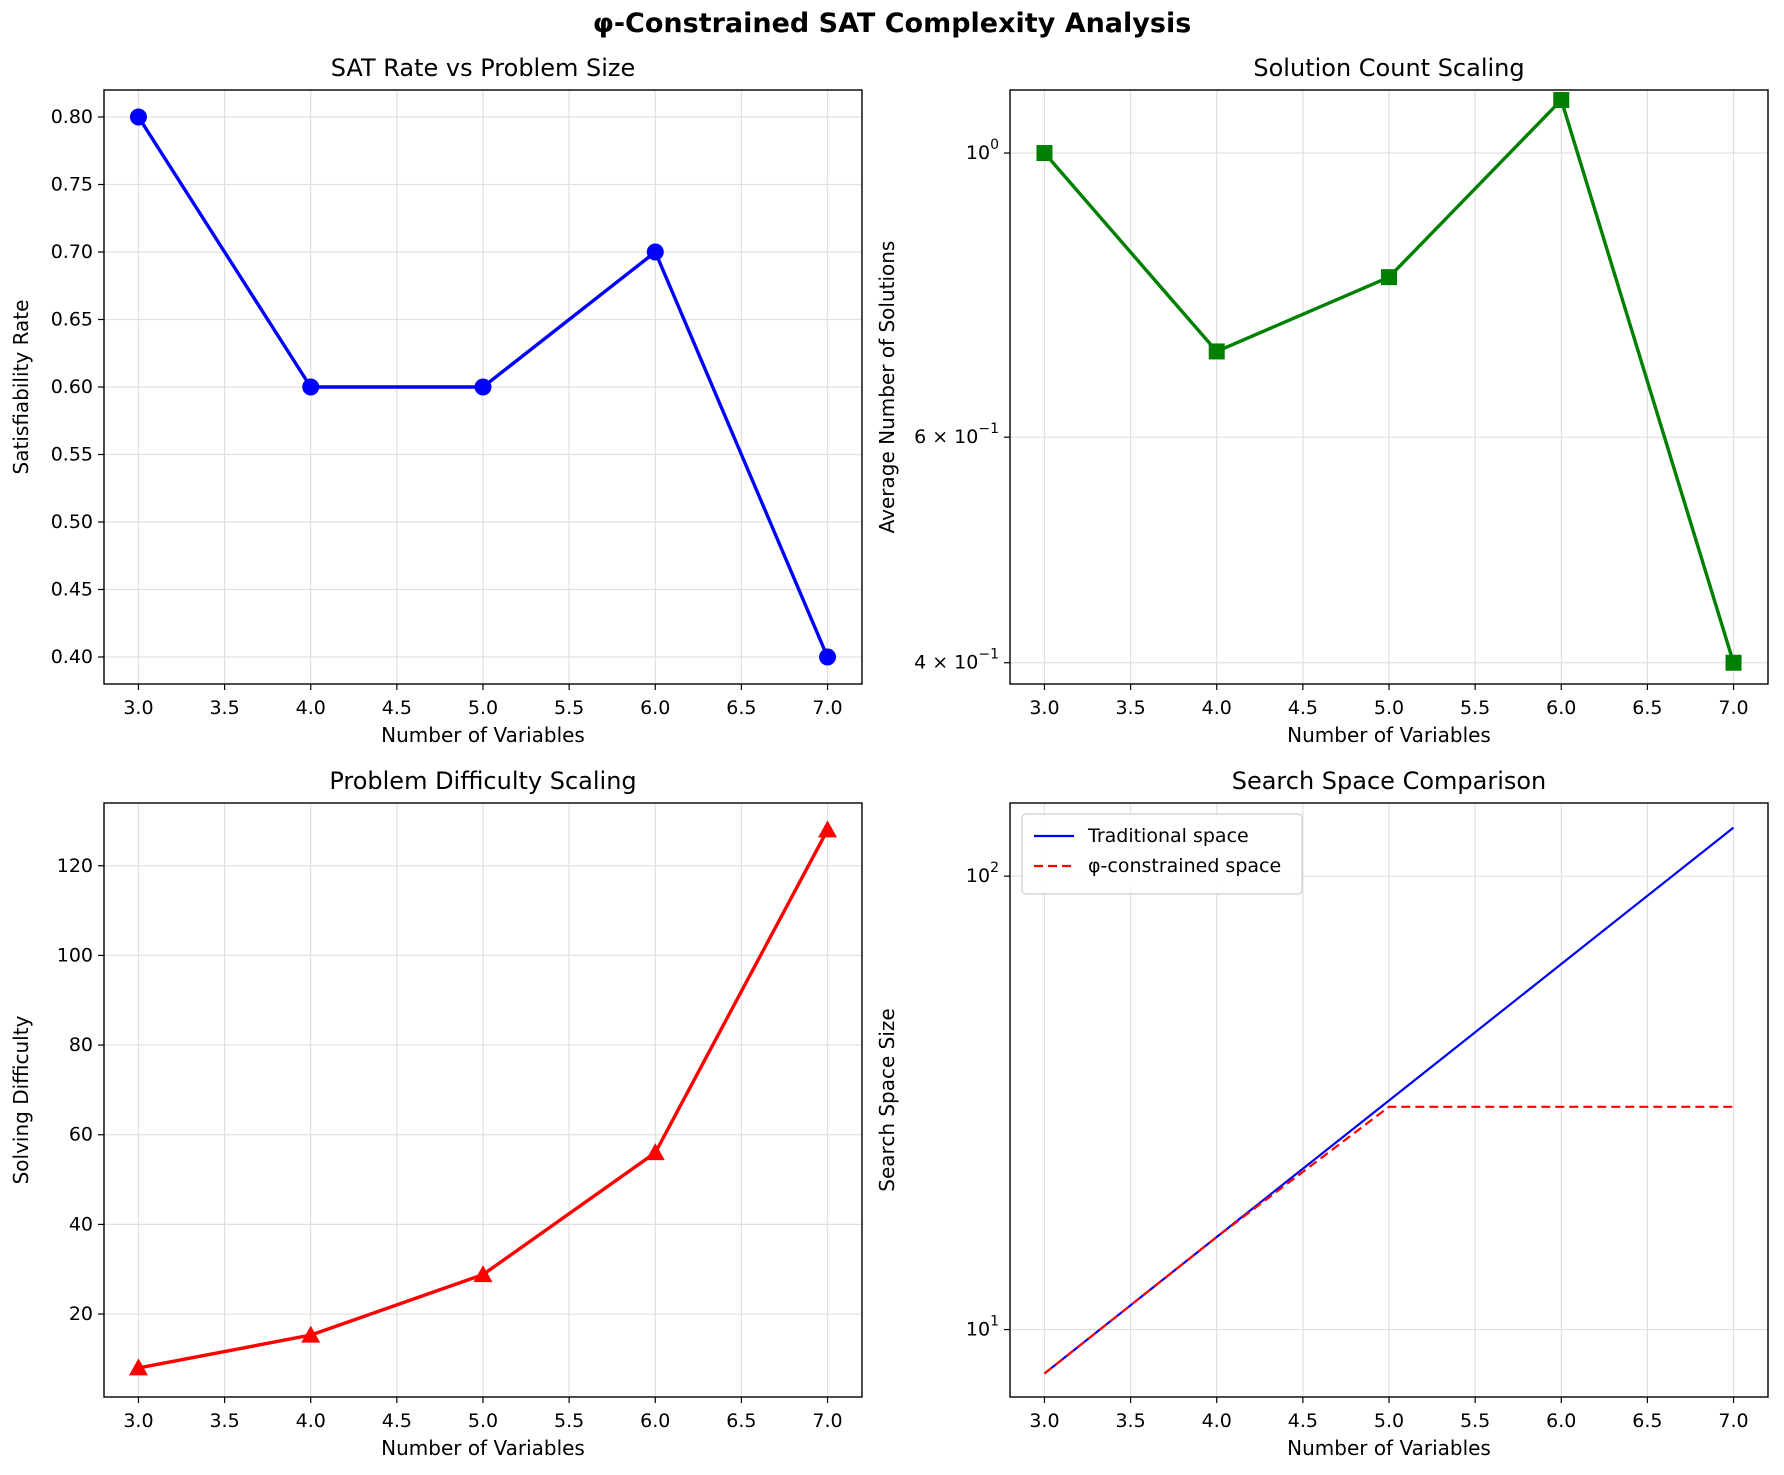  Describe the element at coordinates (72, 185) in the screenshot. I see `y-tick-label: 0.75` at that location.